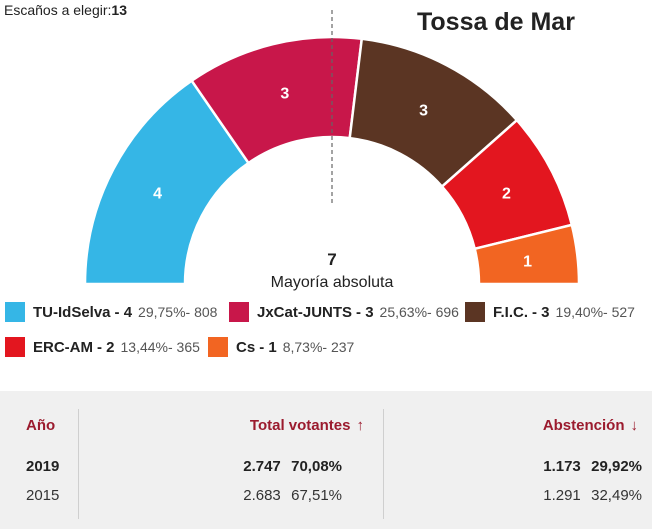 The width and height of the screenshot is (652, 529). I want to click on legend-row-2: ERC-AM - 2 13,44%- 365 Cs - 1 8,73%- 237, so click(326, 349).